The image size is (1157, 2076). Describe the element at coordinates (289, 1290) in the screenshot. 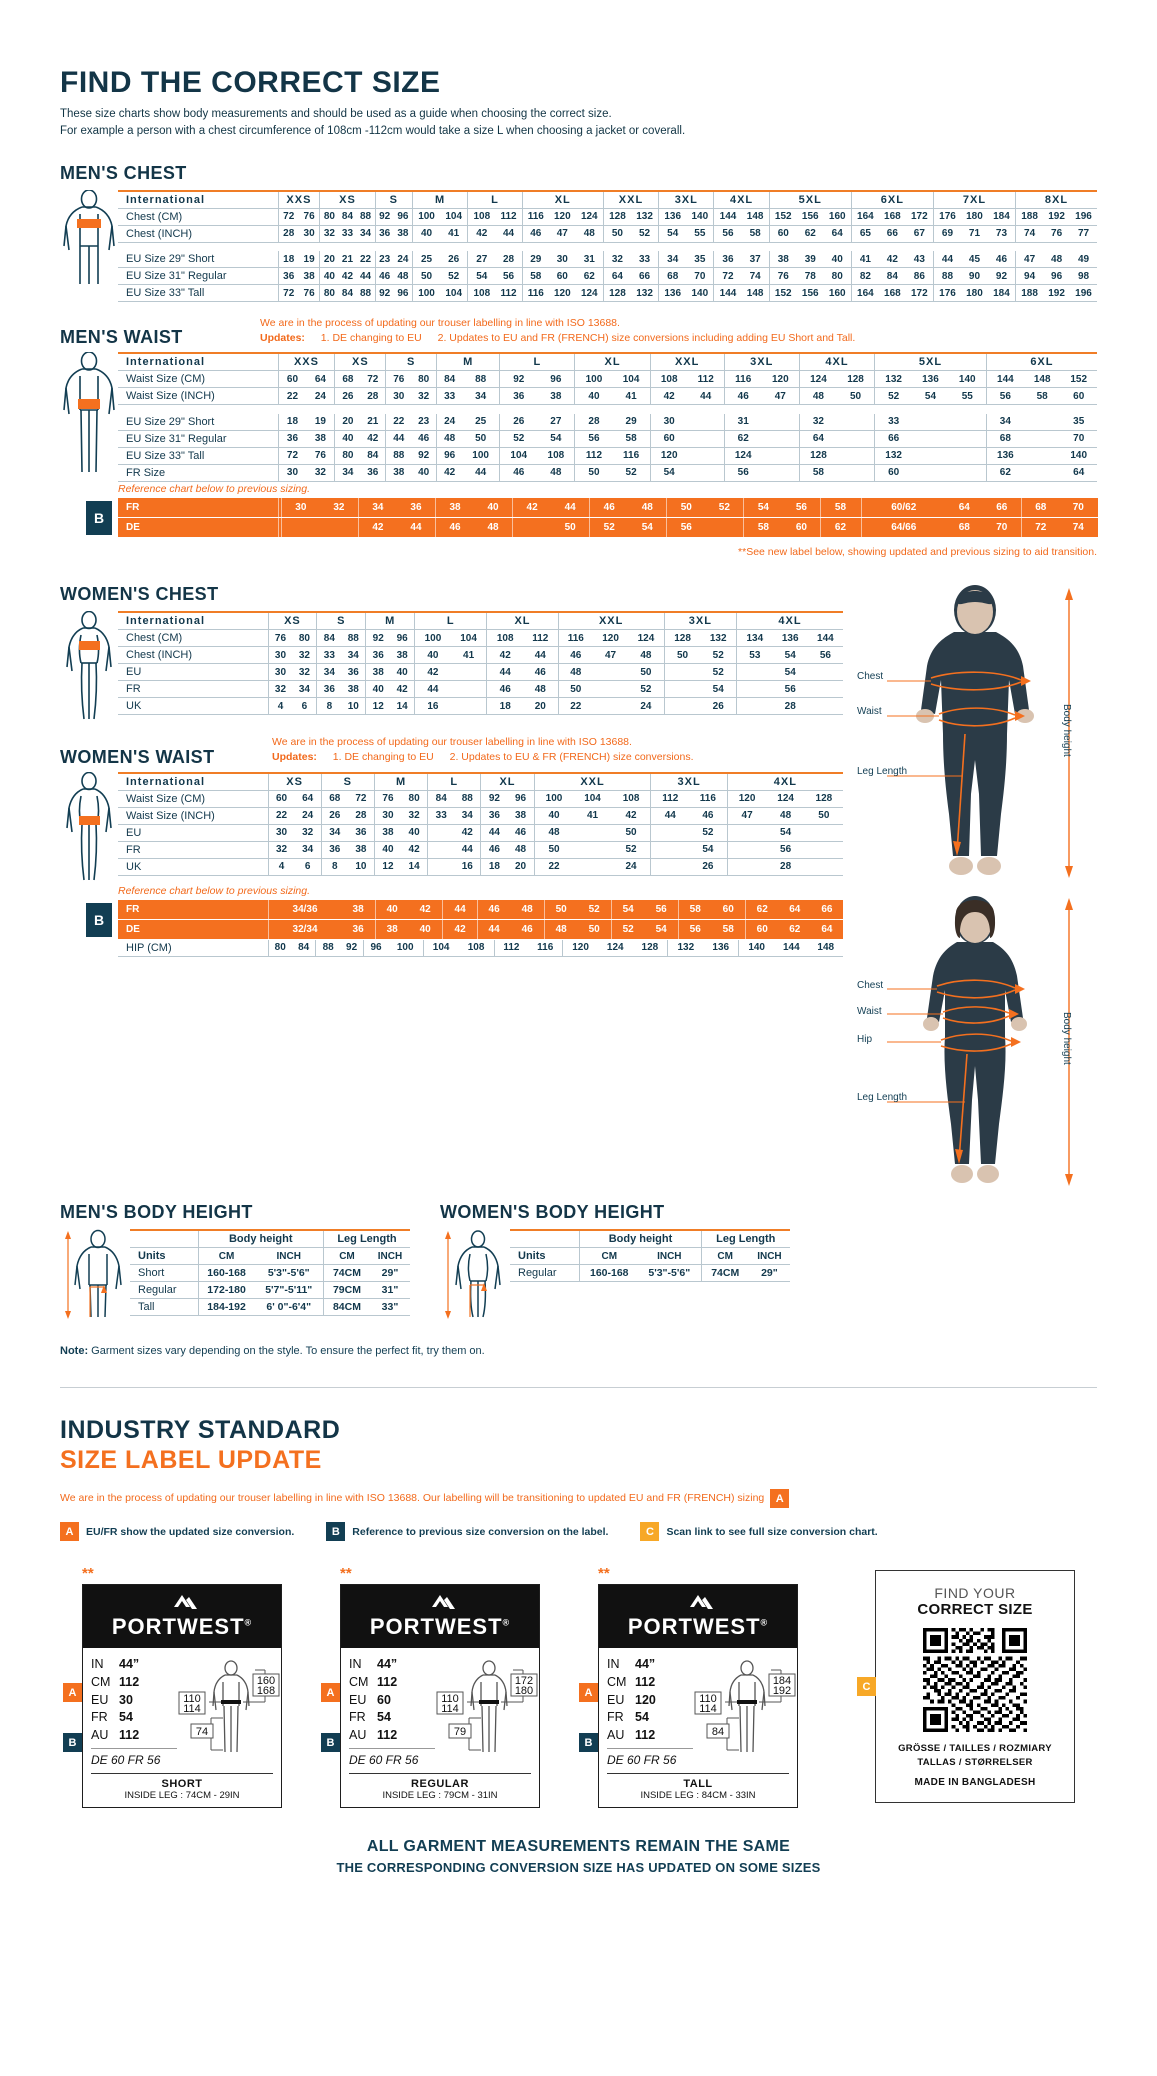

I see `value-cell: 5'7"-5'11"` at that location.